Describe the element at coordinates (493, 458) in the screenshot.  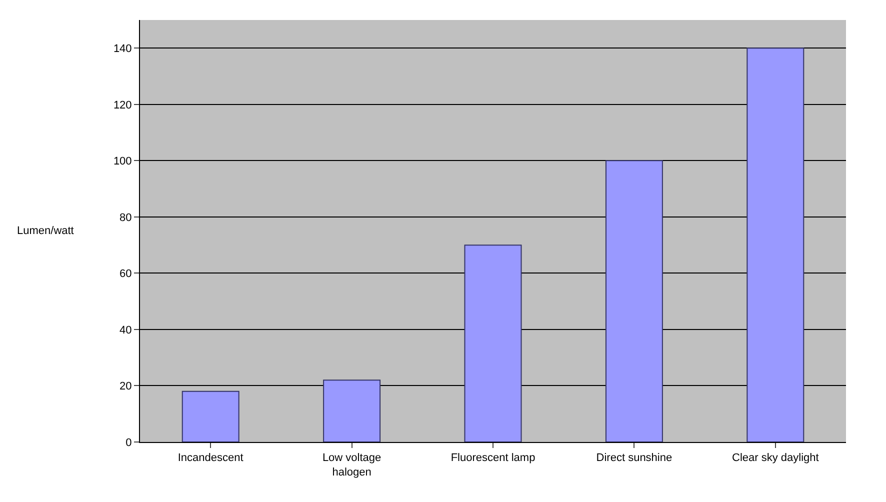
I see `x-tick-label: Fluorescent lamp` at that location.